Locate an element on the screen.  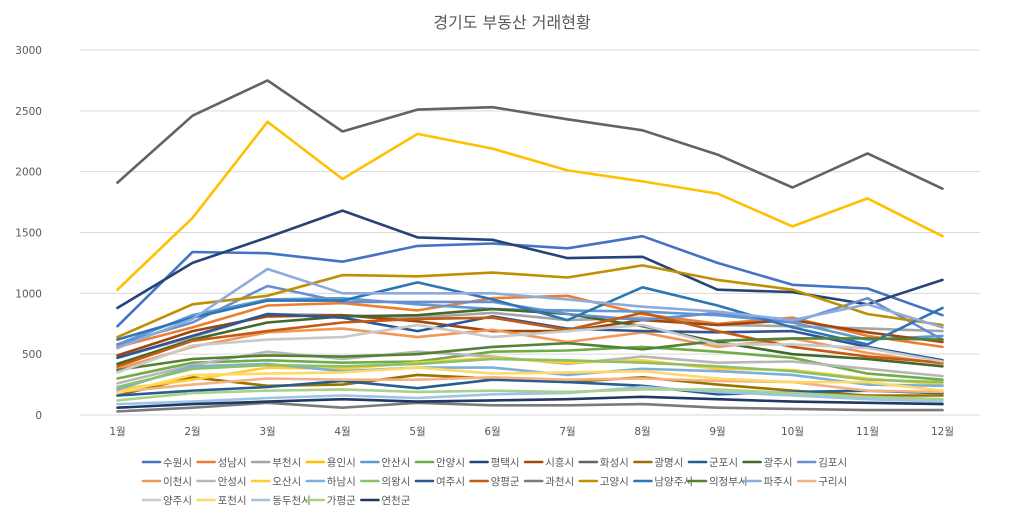
legend-label: 성남시 is located at coordinates (232, 463).